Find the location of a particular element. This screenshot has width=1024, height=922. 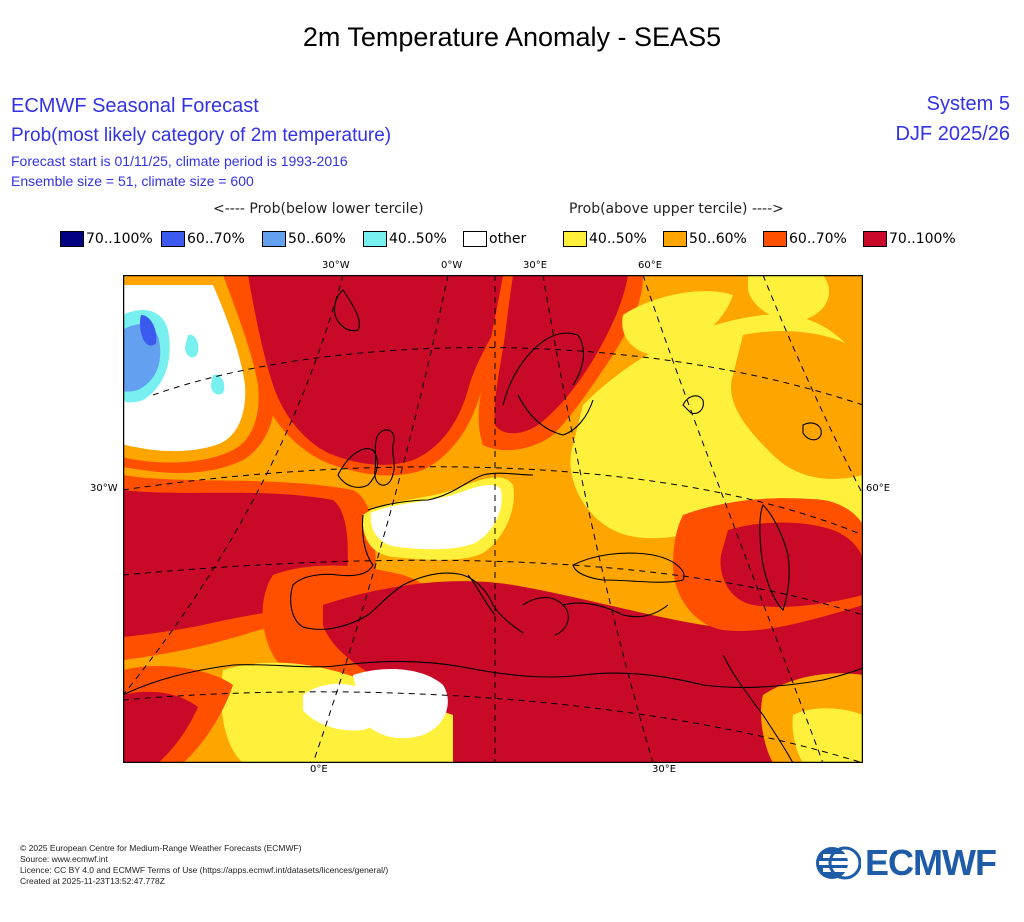

region-caspian-red is located at coordinates (791, 564).